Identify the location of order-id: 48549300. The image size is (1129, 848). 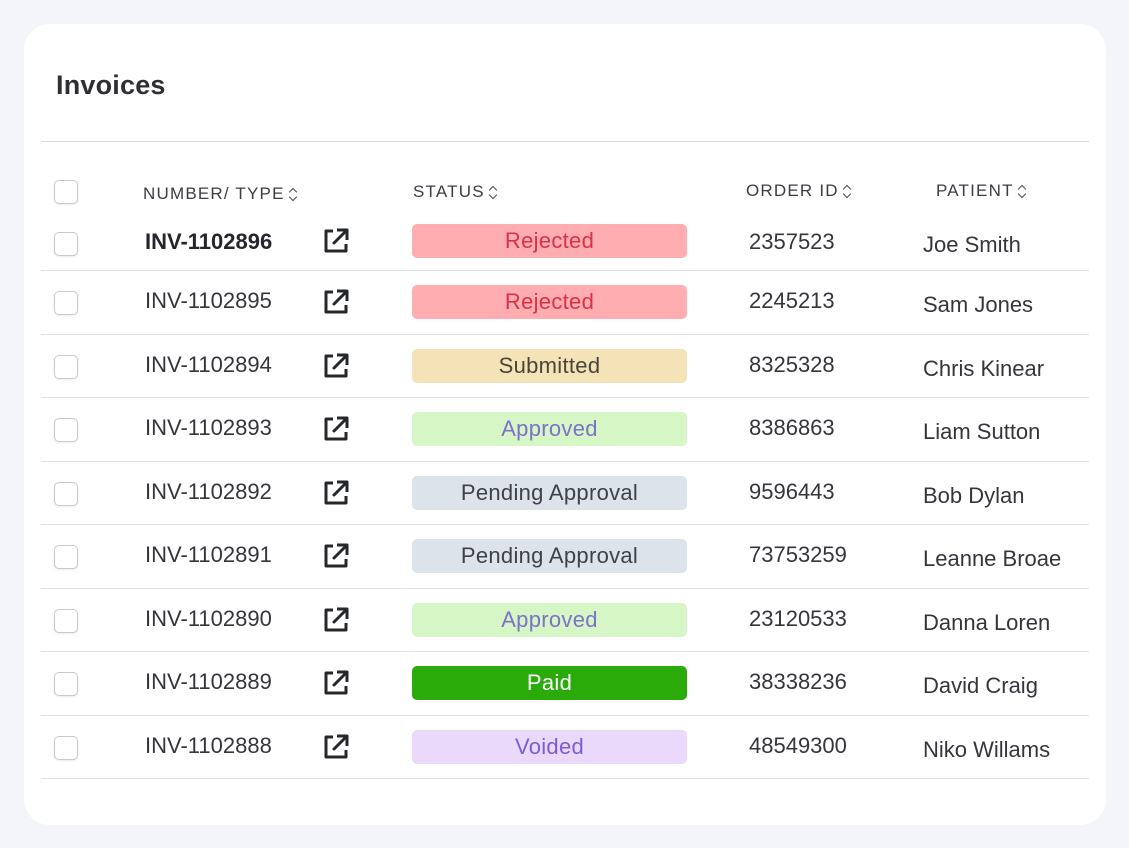
(798, 745).